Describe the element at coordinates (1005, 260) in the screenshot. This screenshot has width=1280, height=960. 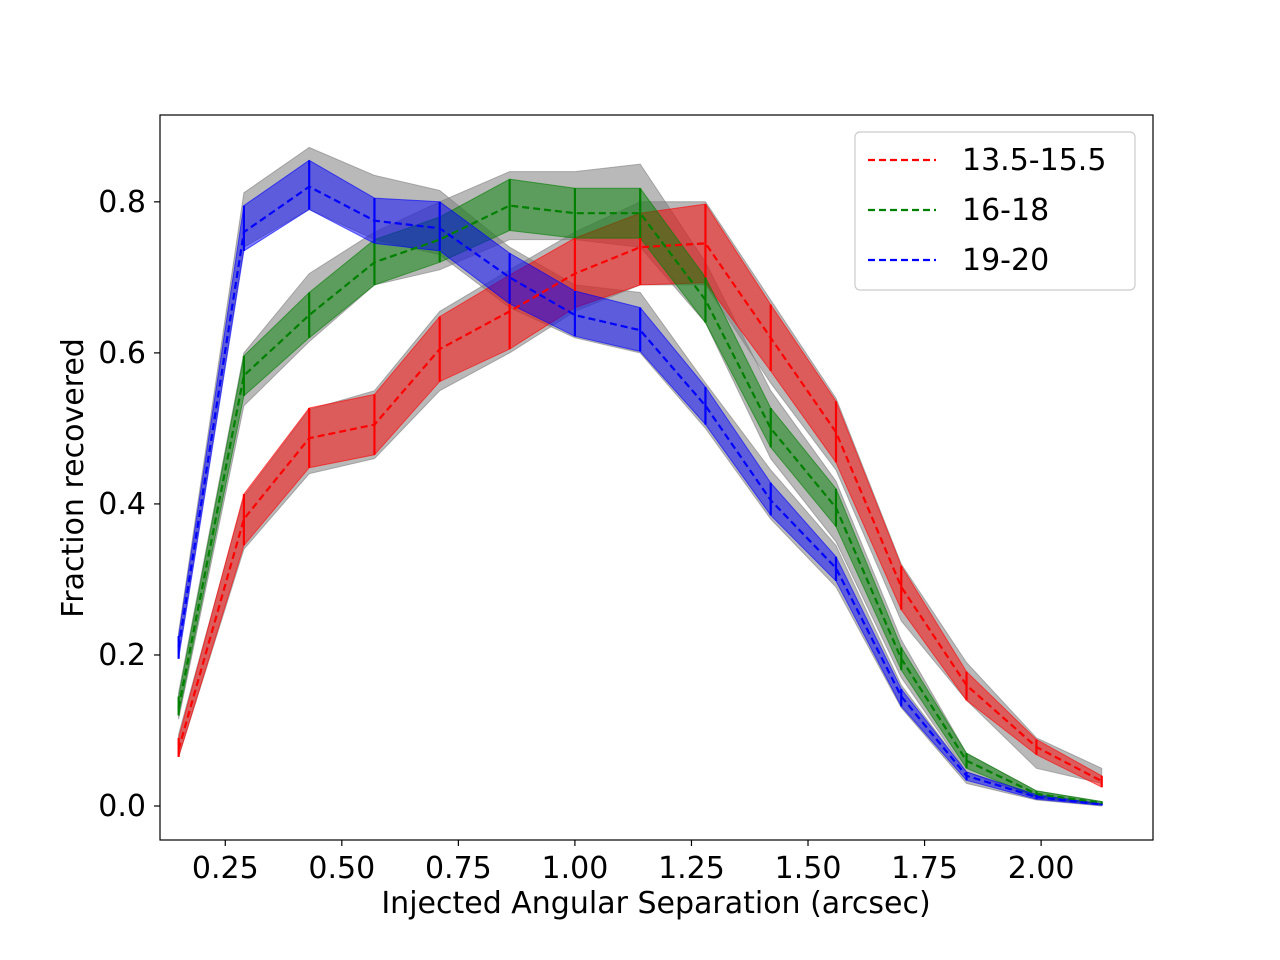
I see `legend-label-19-20: 19-20` at that location.